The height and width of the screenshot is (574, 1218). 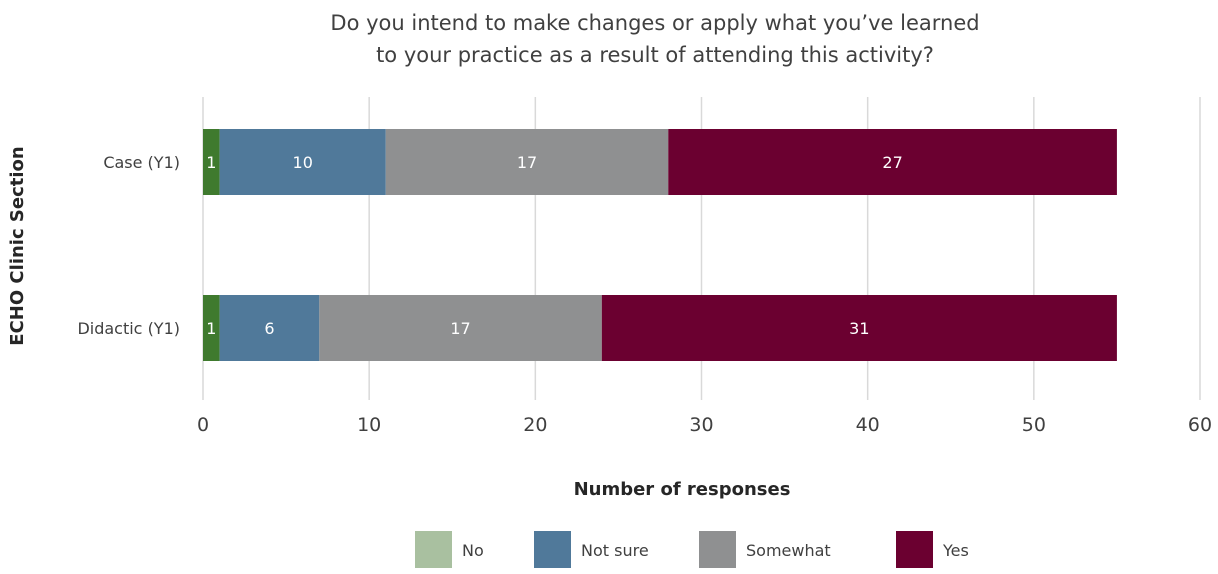 I want to click on bar-data-label: 6, so click(x=269, y=328).